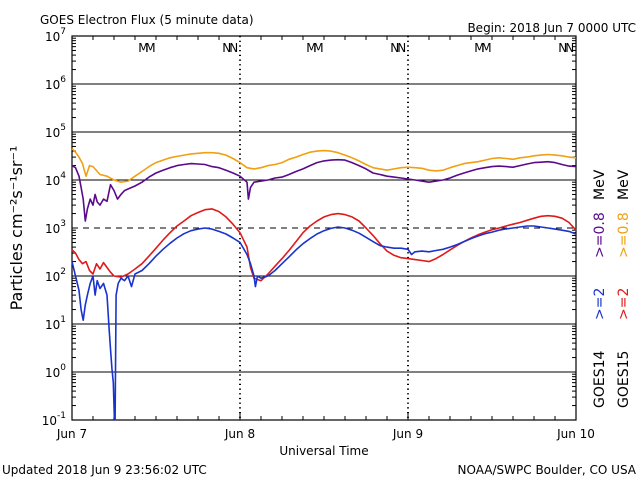  What do you see at coordinates (55, 323) in the screenshot?
I see `y-tick-label: 10¹` at bounding box center [55, 323].